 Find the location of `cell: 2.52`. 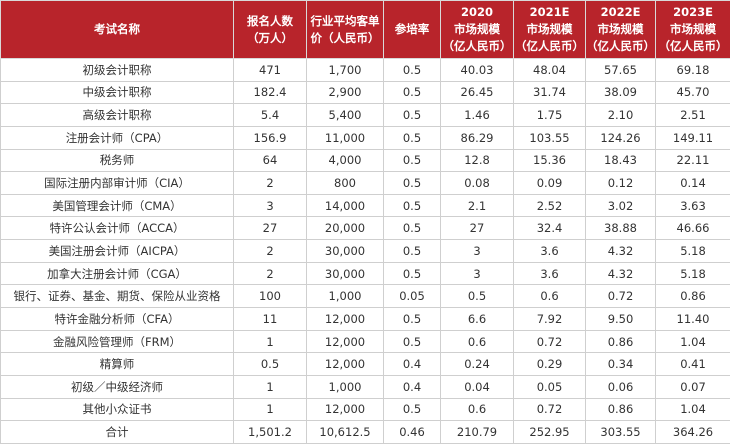

cell: 2.52 is located at coordinates (549, 205).